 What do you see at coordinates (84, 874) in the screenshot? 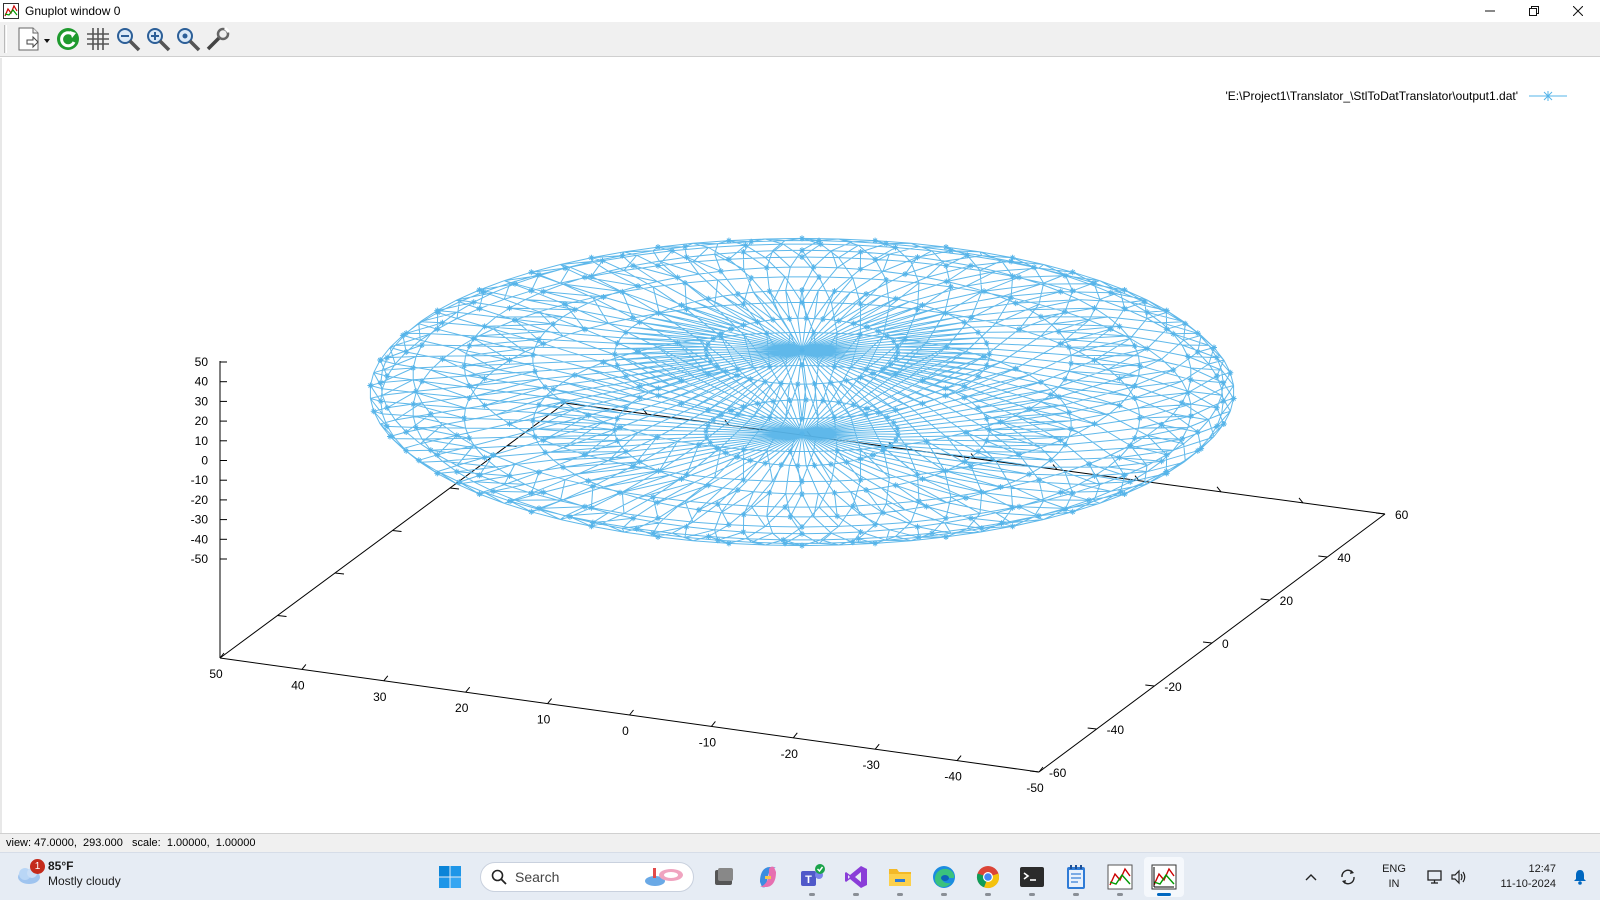
I see `weather-text: 85°F Mostly cloudy` at bounding box center [84, 874].